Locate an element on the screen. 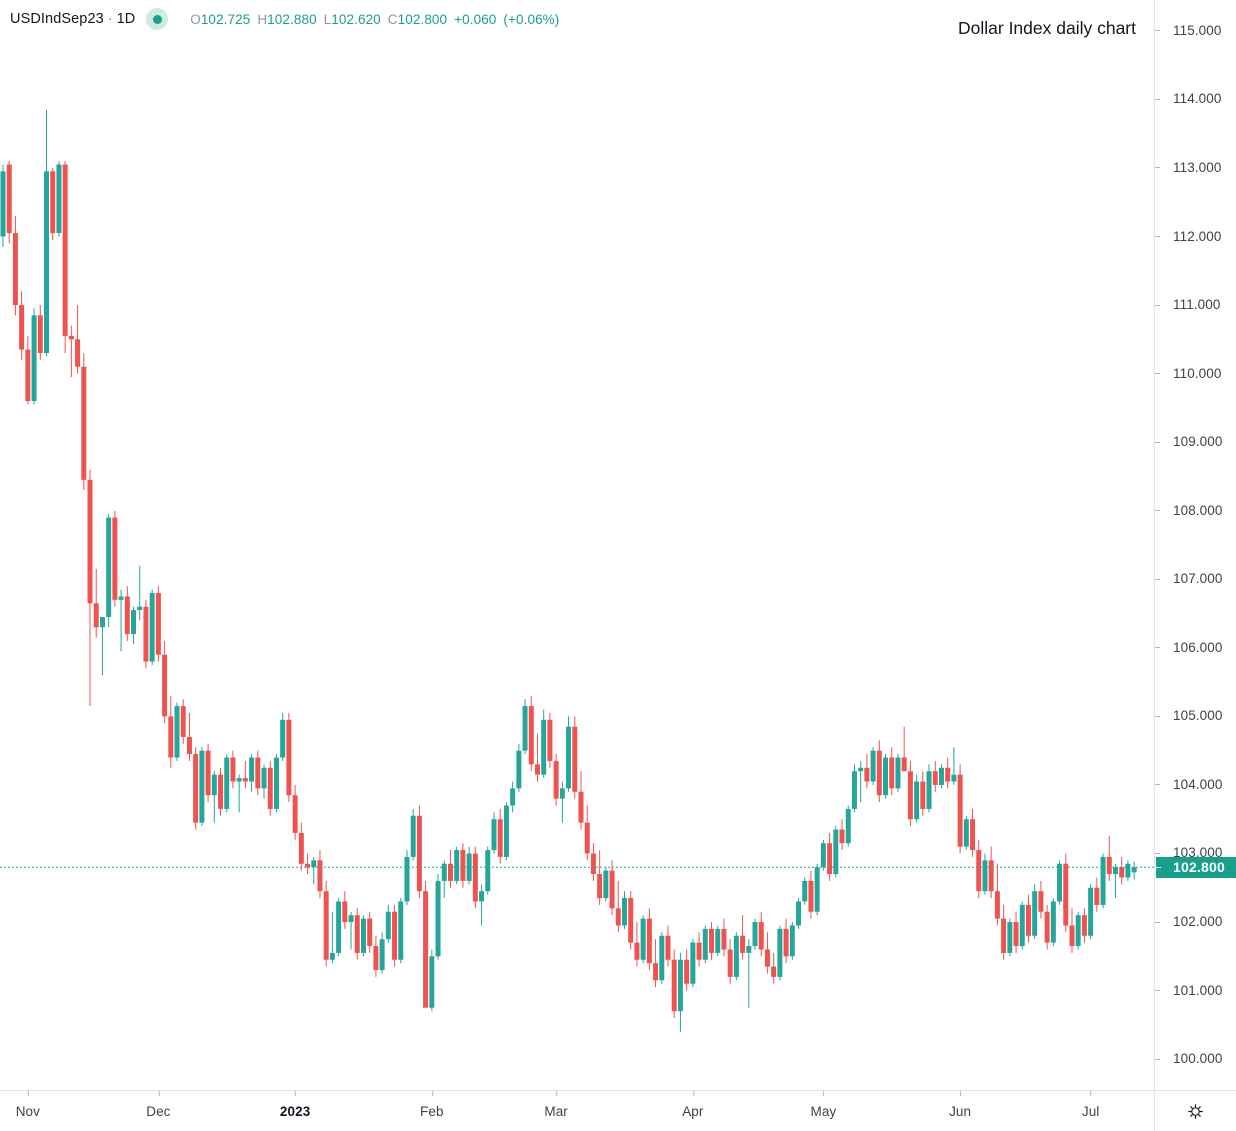  current-price-badge: 102.800 is located at coordinates (1196, 867).